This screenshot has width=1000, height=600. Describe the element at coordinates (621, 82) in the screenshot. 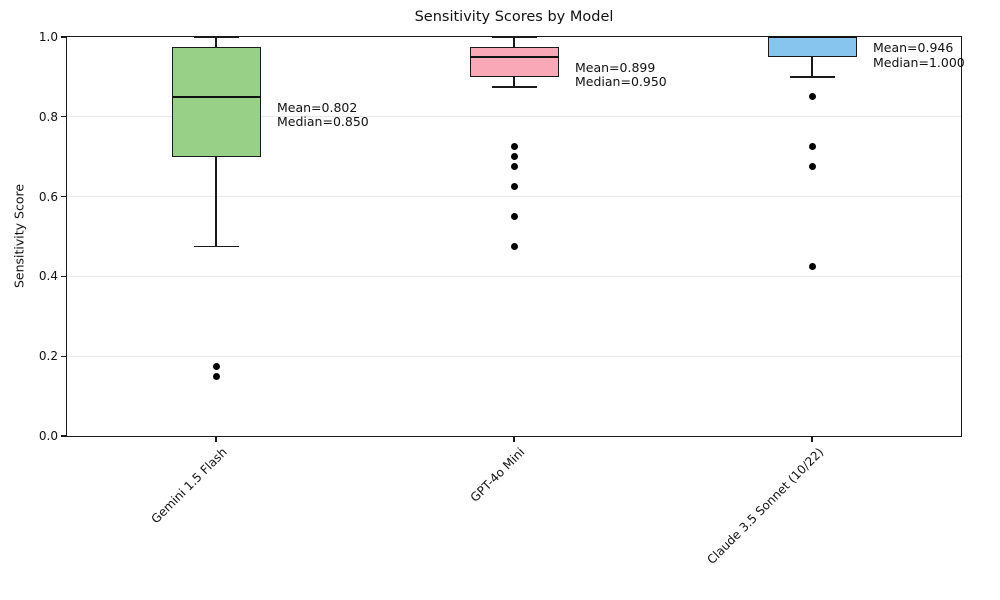

I see `stats-annotation-line: Median=0.950` at that location.